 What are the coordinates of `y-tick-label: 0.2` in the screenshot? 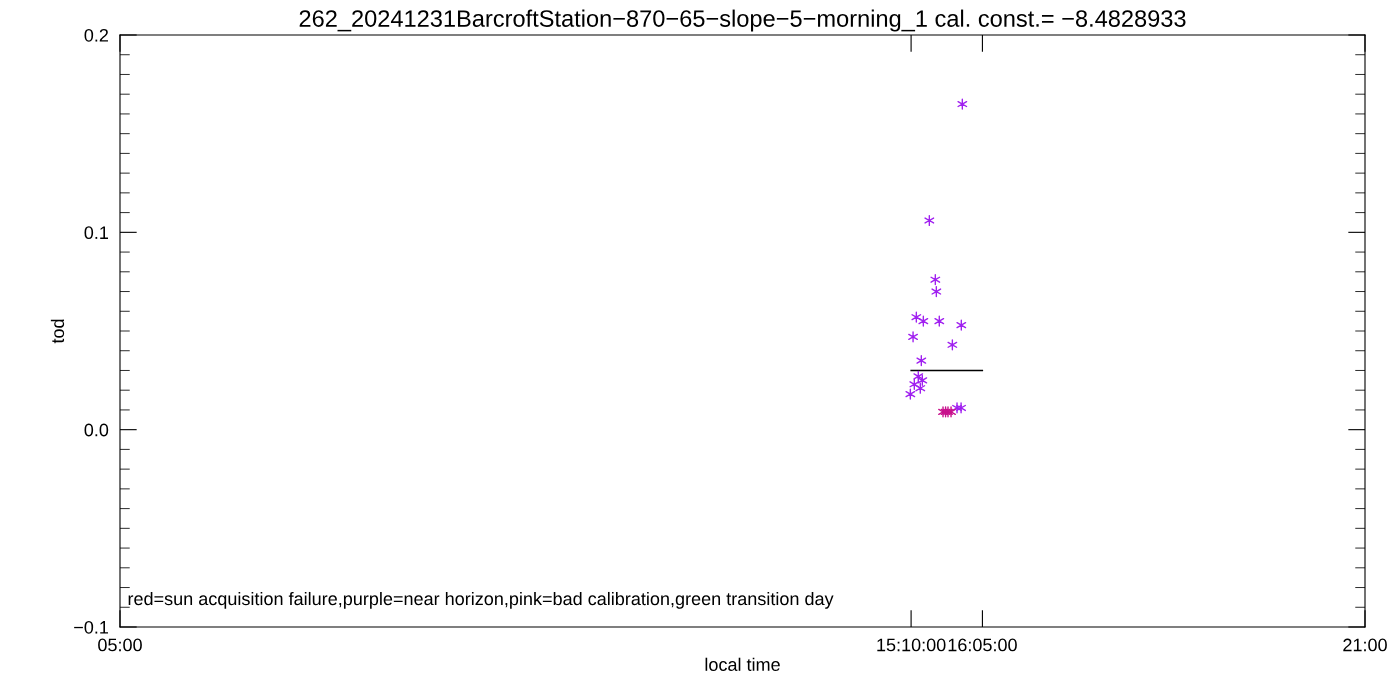 It's located at (96, 35).